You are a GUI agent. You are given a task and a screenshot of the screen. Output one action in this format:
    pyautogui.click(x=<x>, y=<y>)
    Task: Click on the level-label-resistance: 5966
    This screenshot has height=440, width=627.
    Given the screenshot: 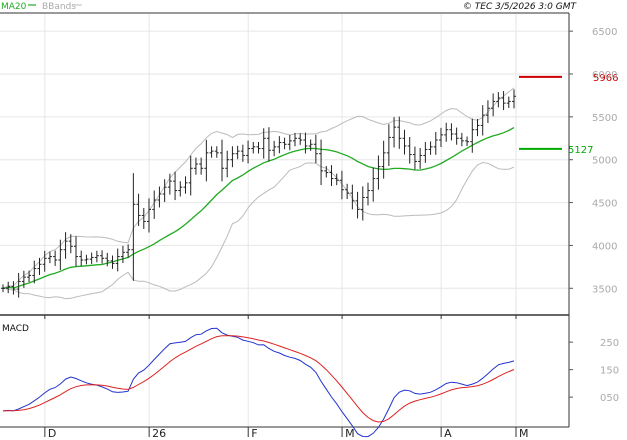 What is the action you would take?
    pyautogui.click(x=605, y=78)
    